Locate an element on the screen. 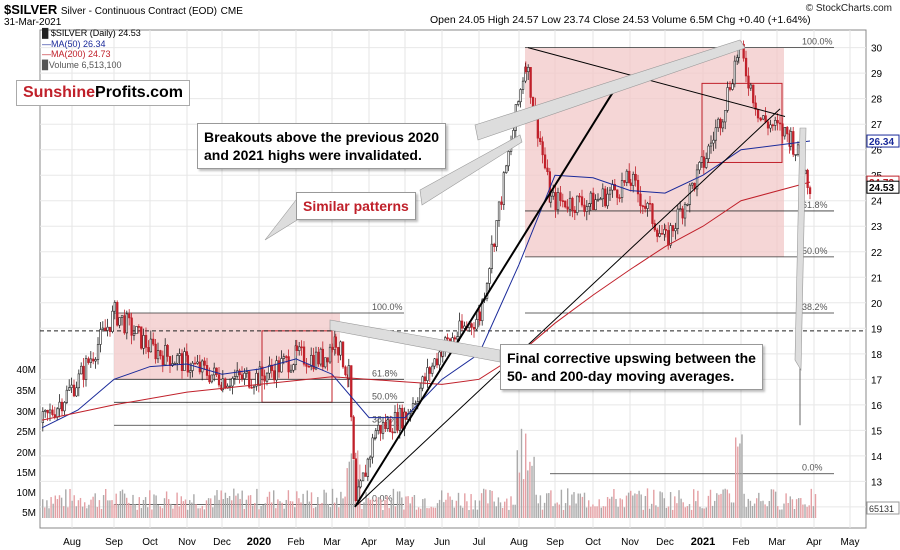  symbol: $SILVER is located at coordinates (31, 9).